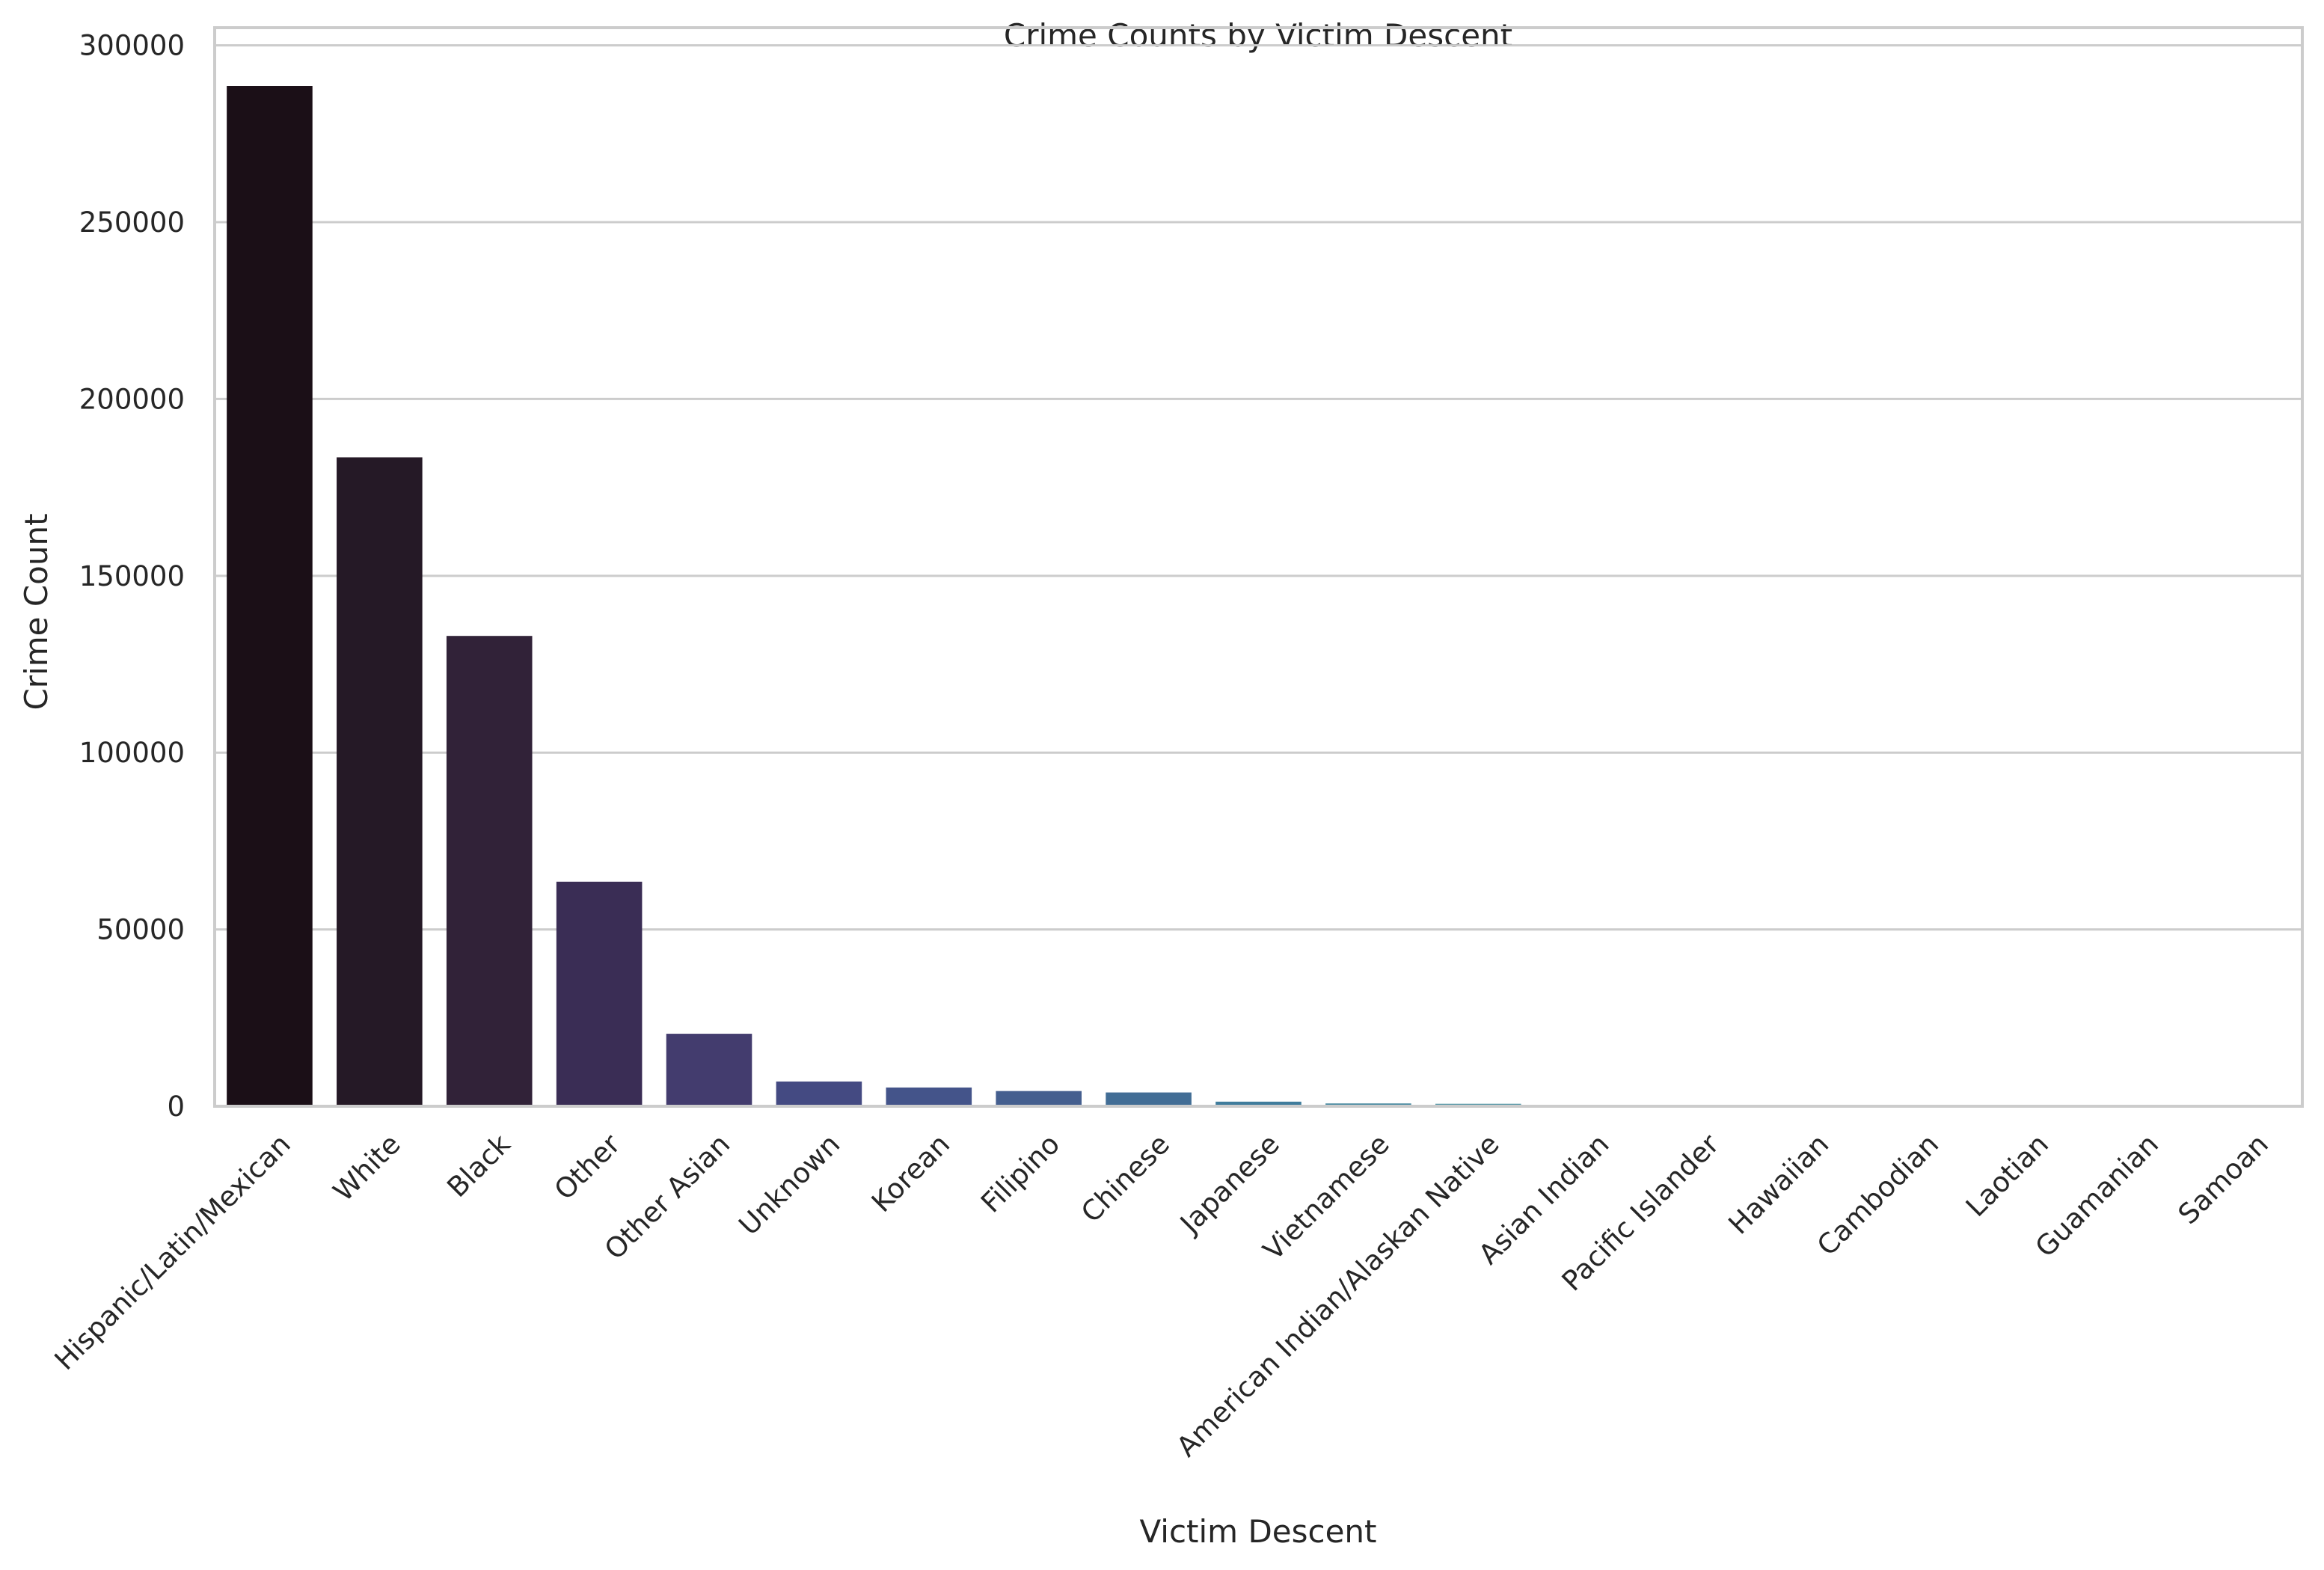 This screenshot has height=1570, width=2324. Describe the element at coordinates (1125, 1178) in the screenshot. I see `x-tick-label: Chinese` at that location.